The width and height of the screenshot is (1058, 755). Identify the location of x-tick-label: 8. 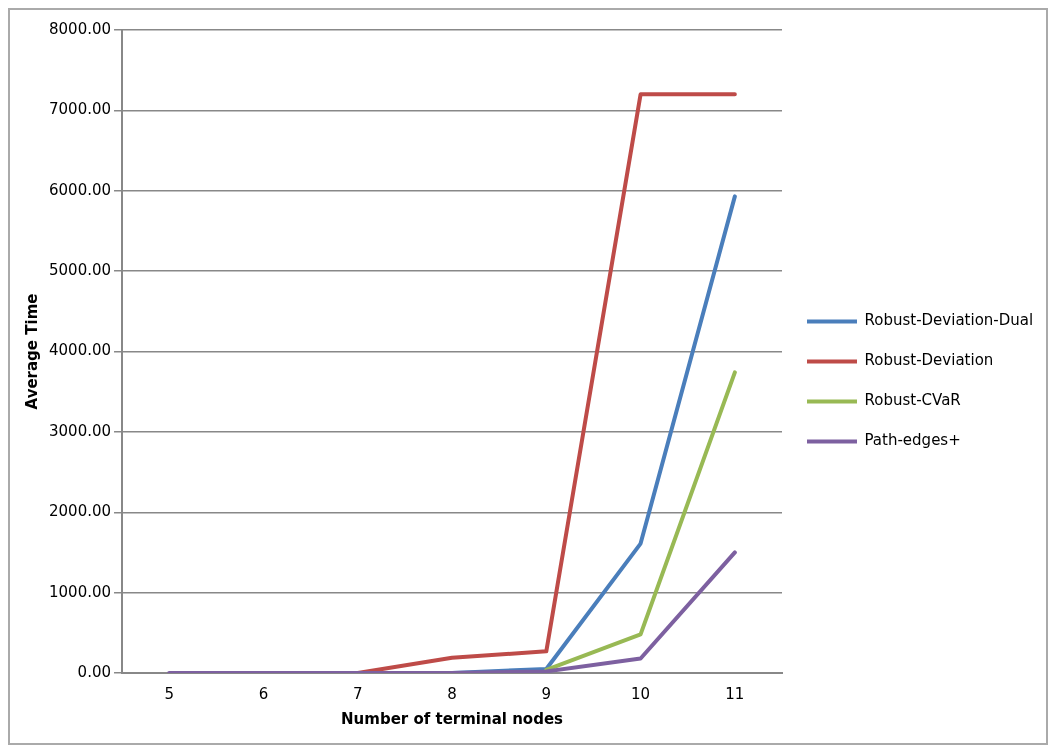
(452, 693).